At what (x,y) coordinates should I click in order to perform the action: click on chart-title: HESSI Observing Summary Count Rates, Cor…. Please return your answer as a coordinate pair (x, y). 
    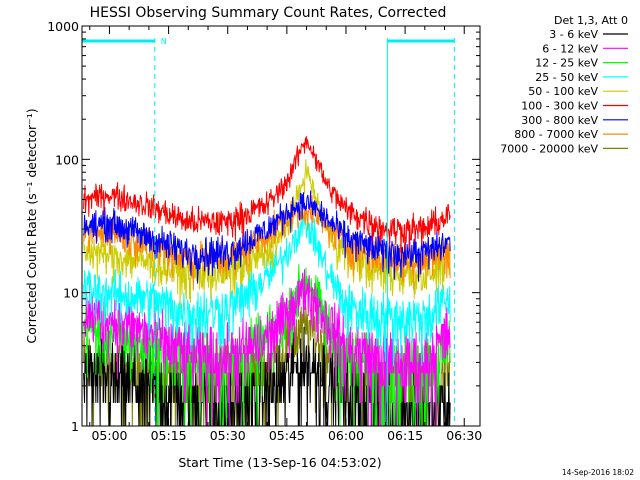
    Looking at the image, I should click on (268, 13).